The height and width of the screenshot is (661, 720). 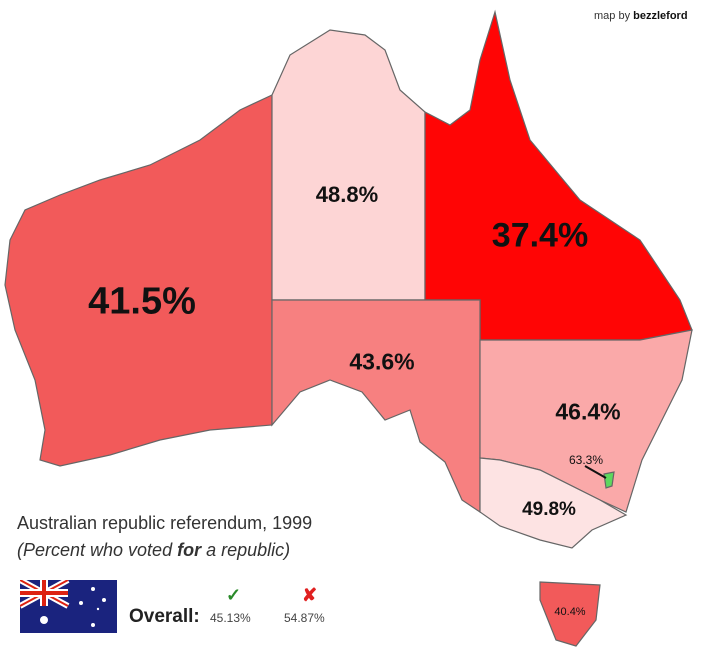 What do you see at coordinates (382, 361) in the screenshot?
I see `label-sa: 43.6%` at bounding box center [382, 361].